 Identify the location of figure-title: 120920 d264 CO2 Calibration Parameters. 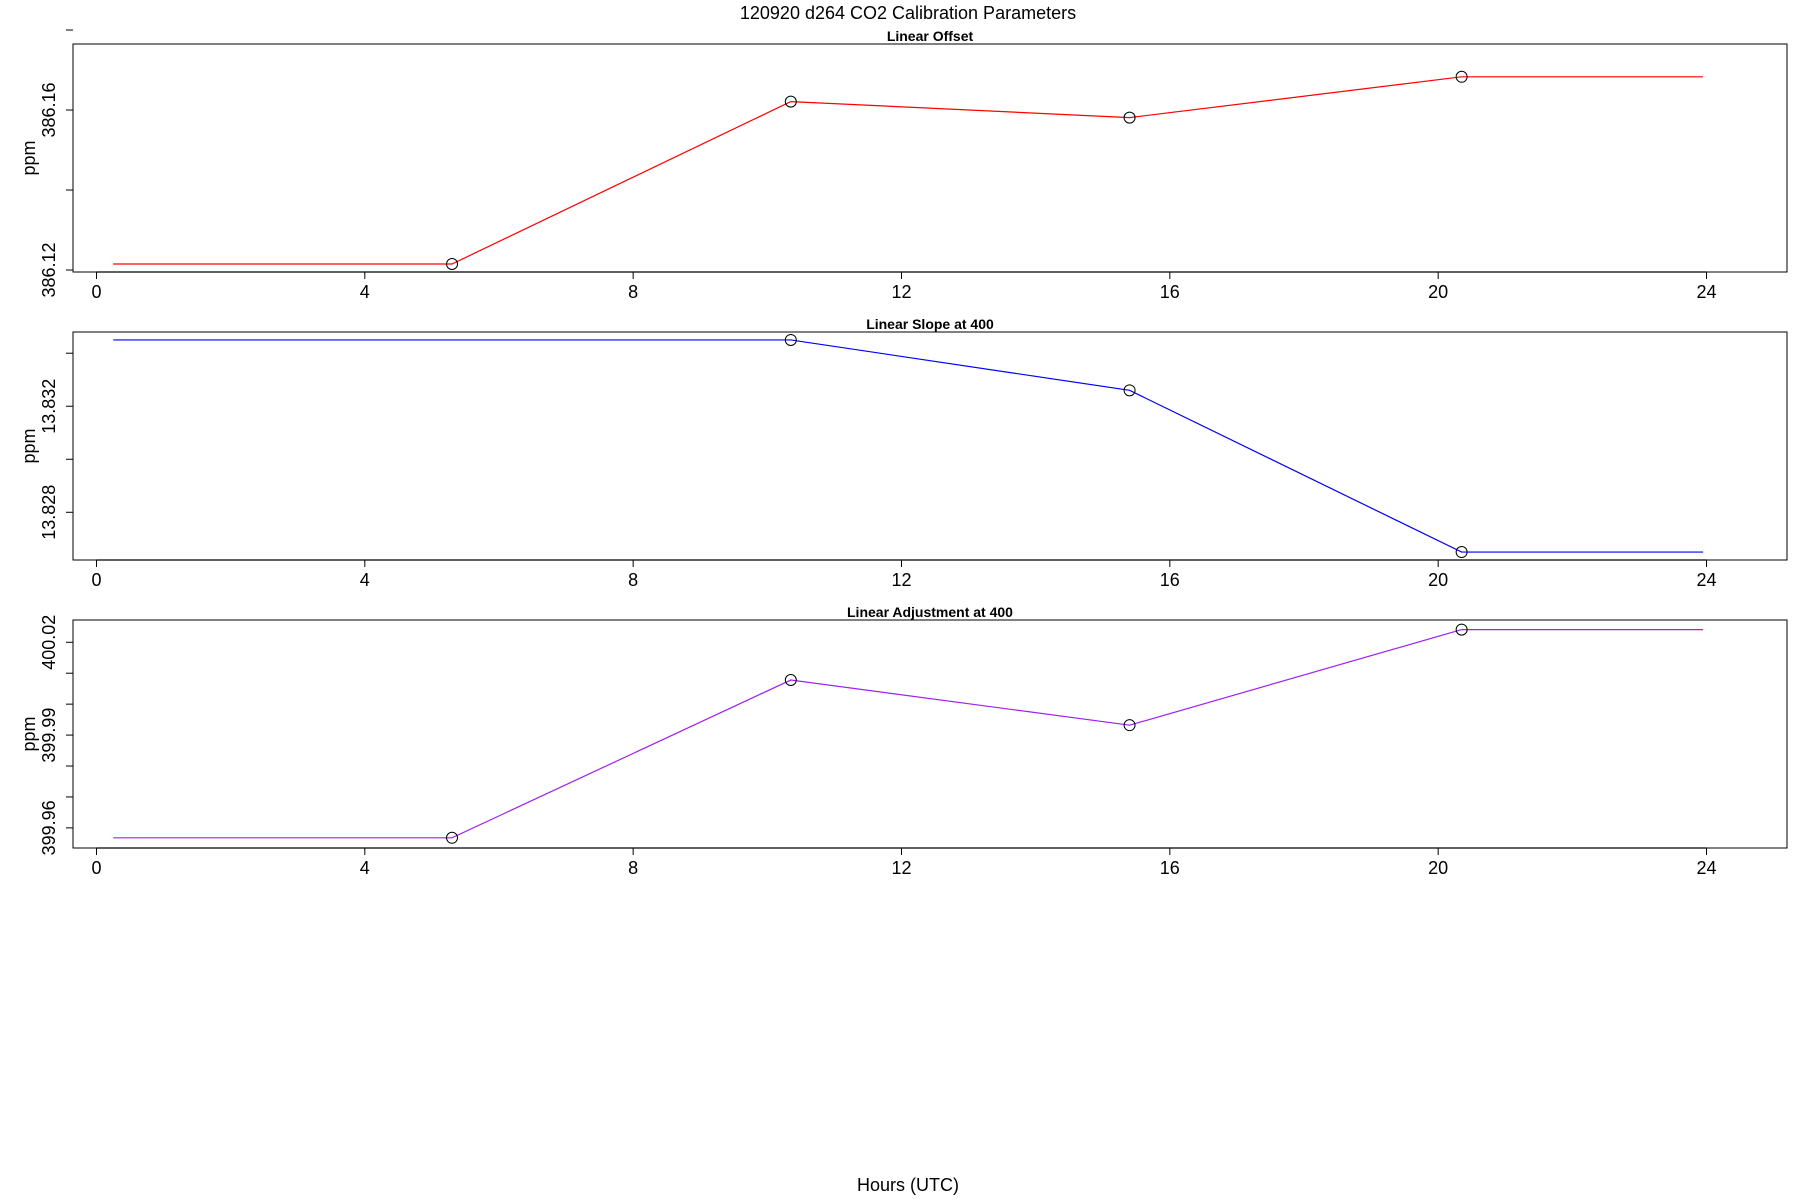
(908, 13).